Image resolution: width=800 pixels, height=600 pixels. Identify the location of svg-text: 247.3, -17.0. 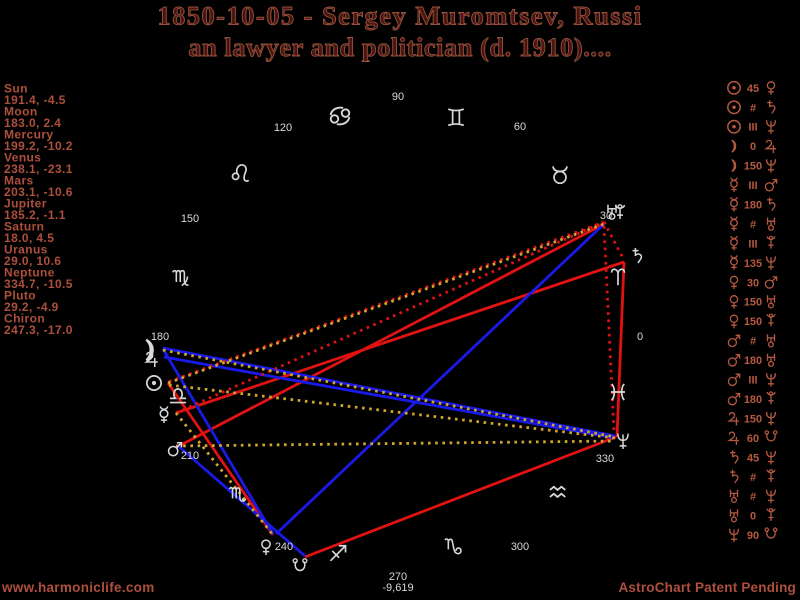
(38, 330).